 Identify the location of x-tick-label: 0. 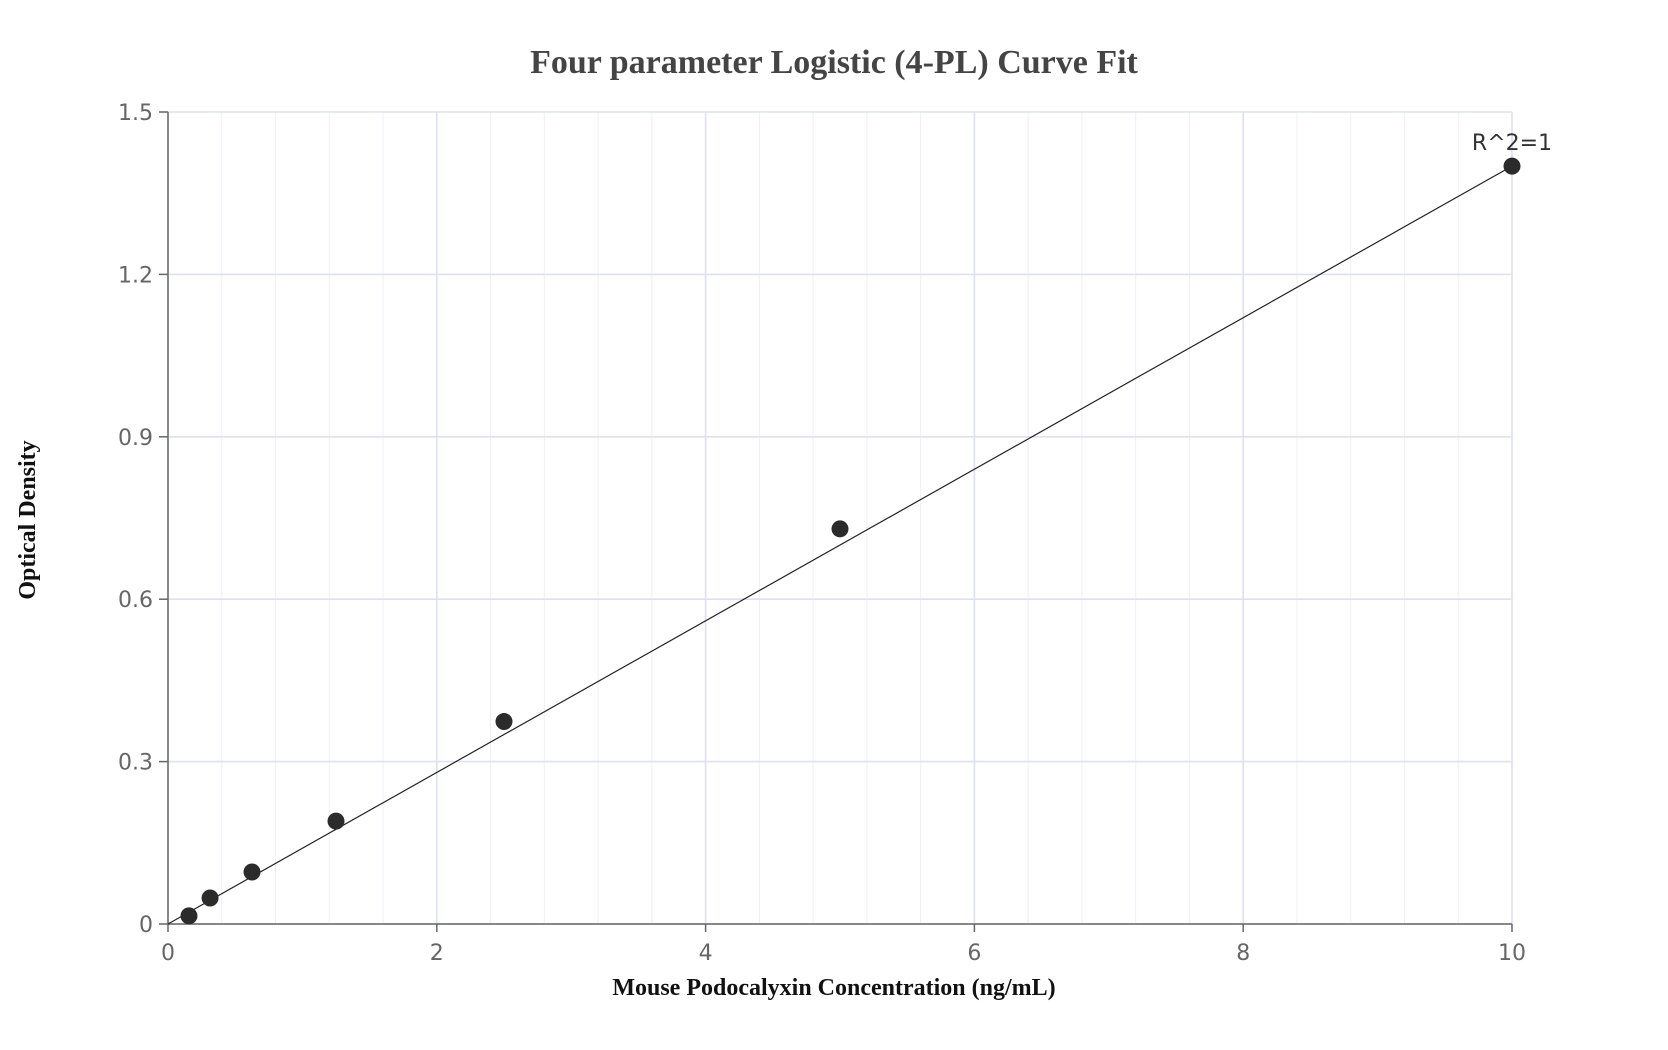
(168, 953).